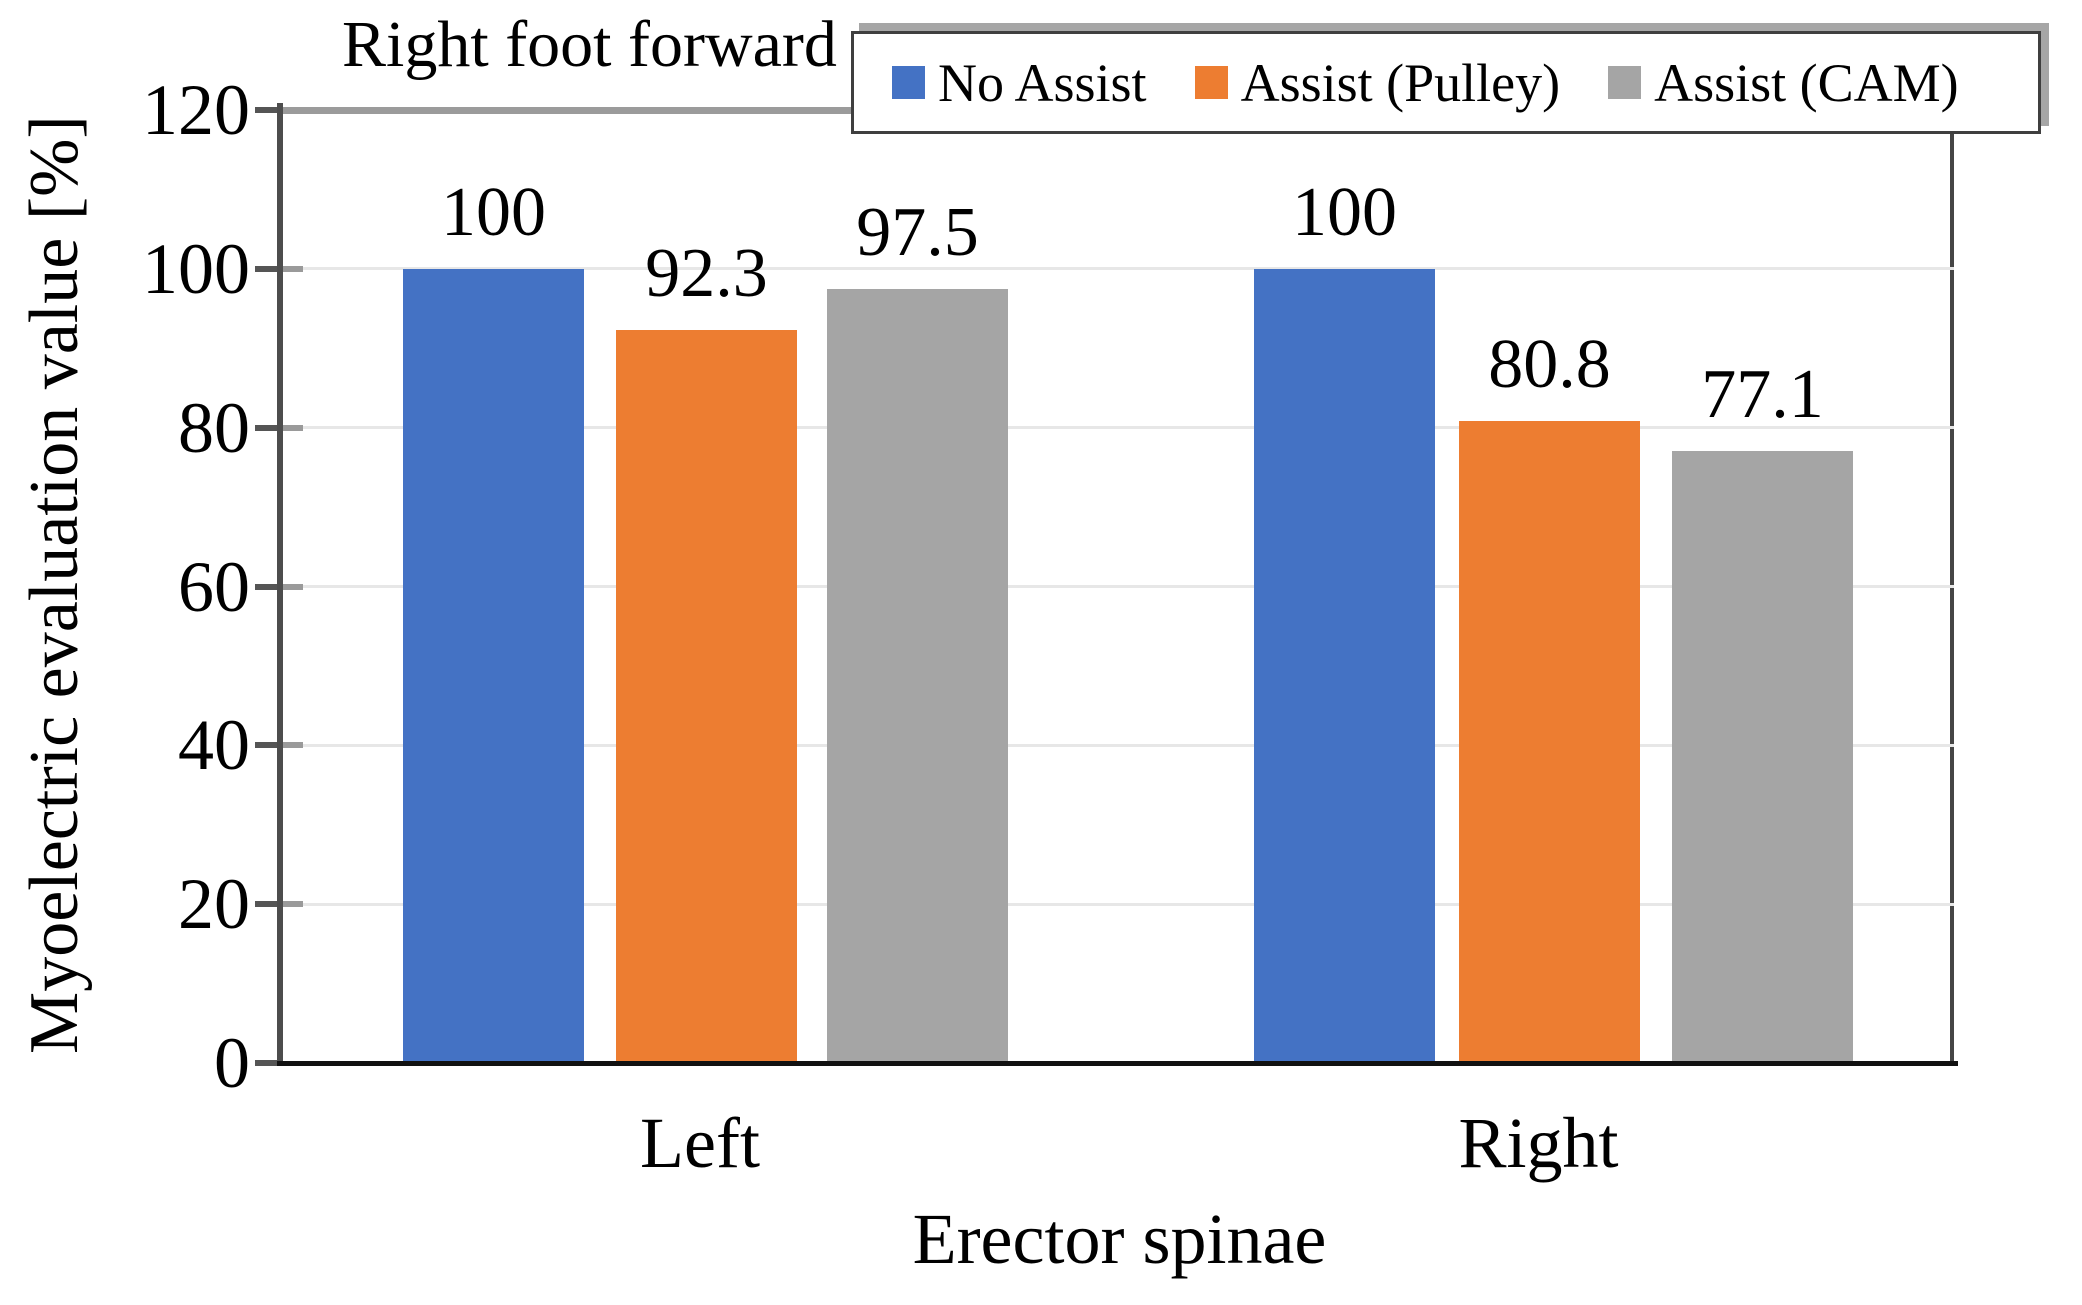 The image size is (2082, 1305). Describe the element at coordinates (589, 44) in the screenshot. I see `chart-title: Right foot forward` at that location.